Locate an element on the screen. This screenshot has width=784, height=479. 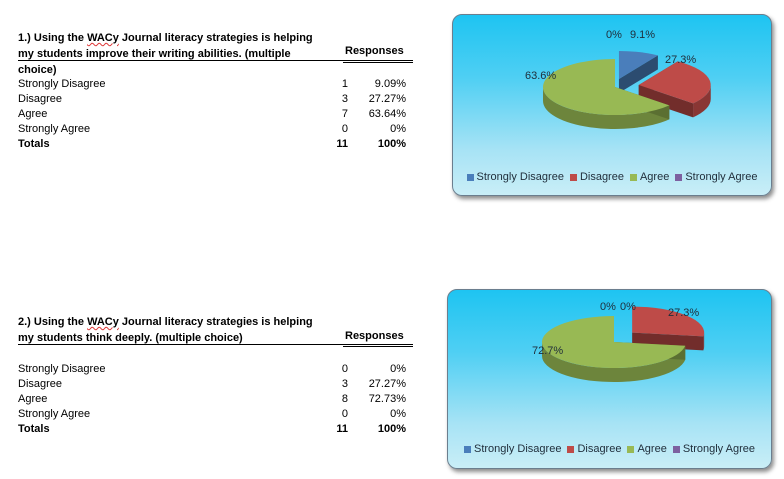
table-row: Strongly Disagree 0 0% is located at coordinates (212, 369).